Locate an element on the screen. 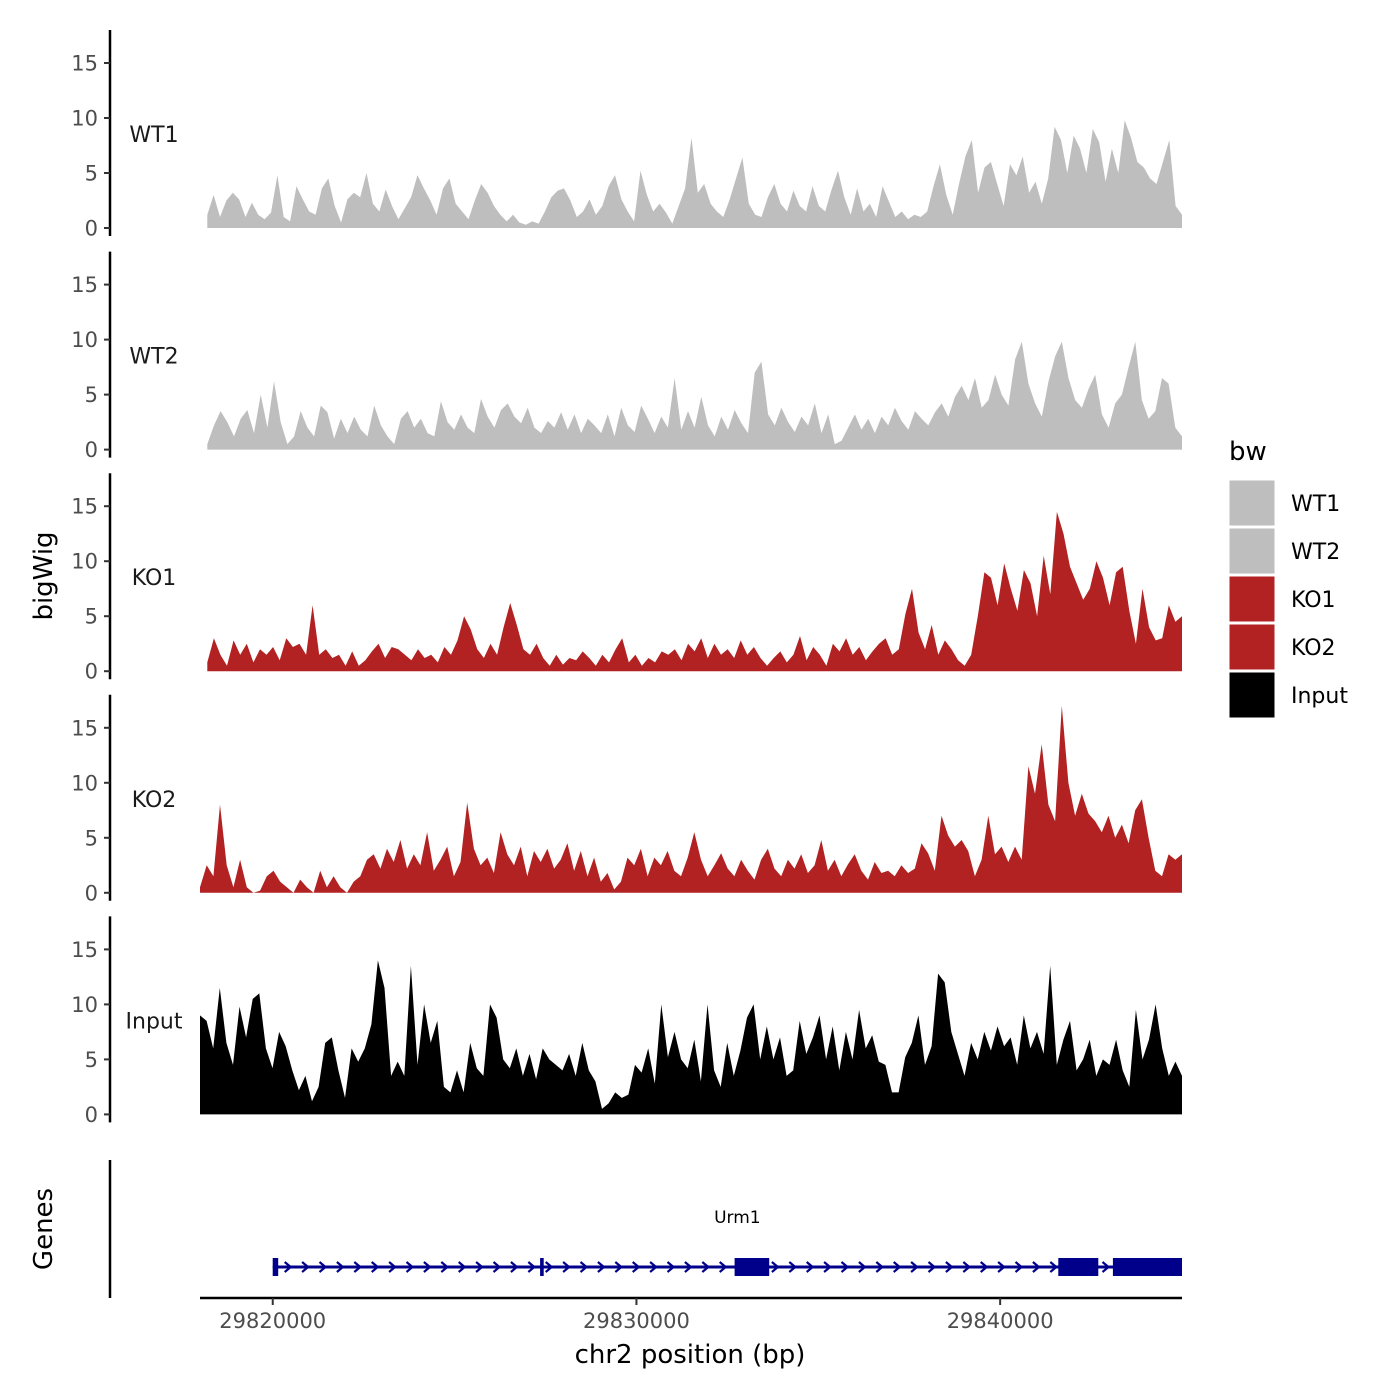 The width and height of the screenshot is (1400, 1400). legend-label-ko2: KO2 is located at coordinates (1313, 648).